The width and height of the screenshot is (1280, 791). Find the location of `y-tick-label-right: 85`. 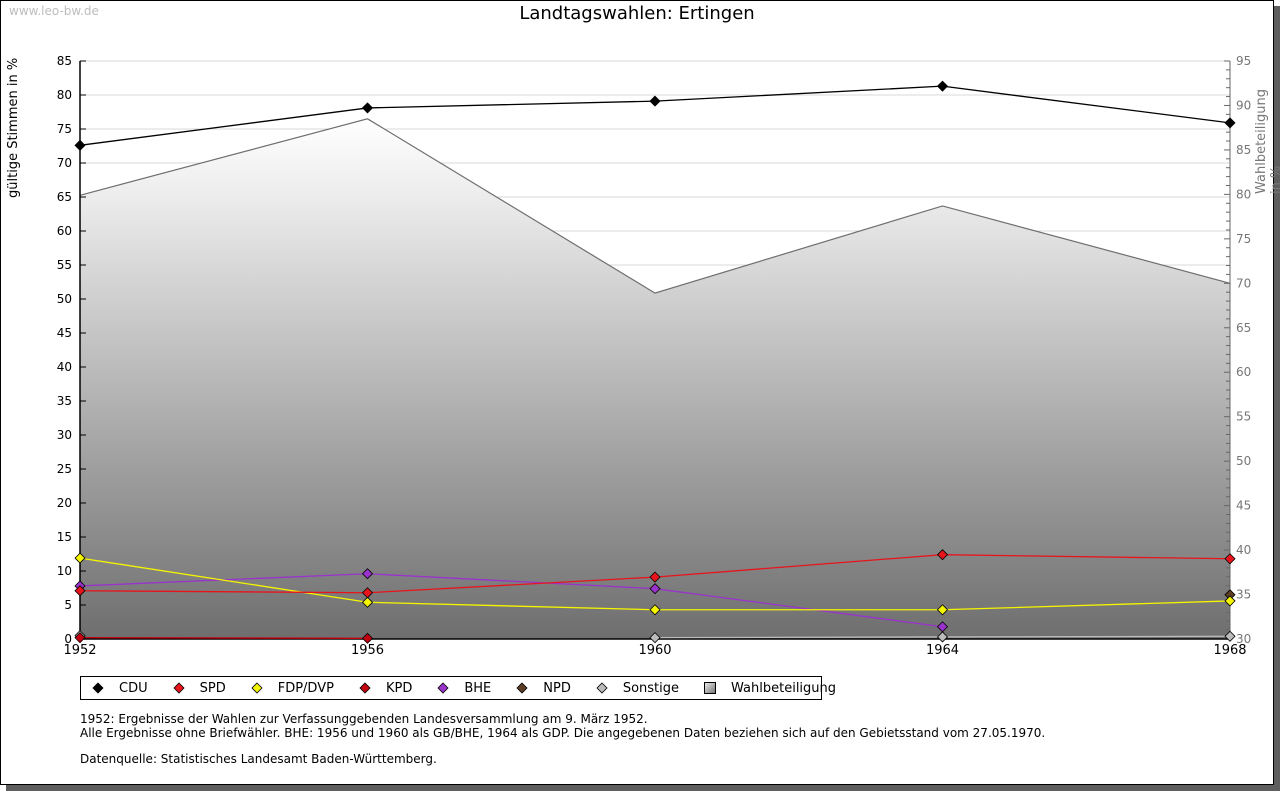

y-tick-label-right: 85 is located at coordinates (1243, 150).